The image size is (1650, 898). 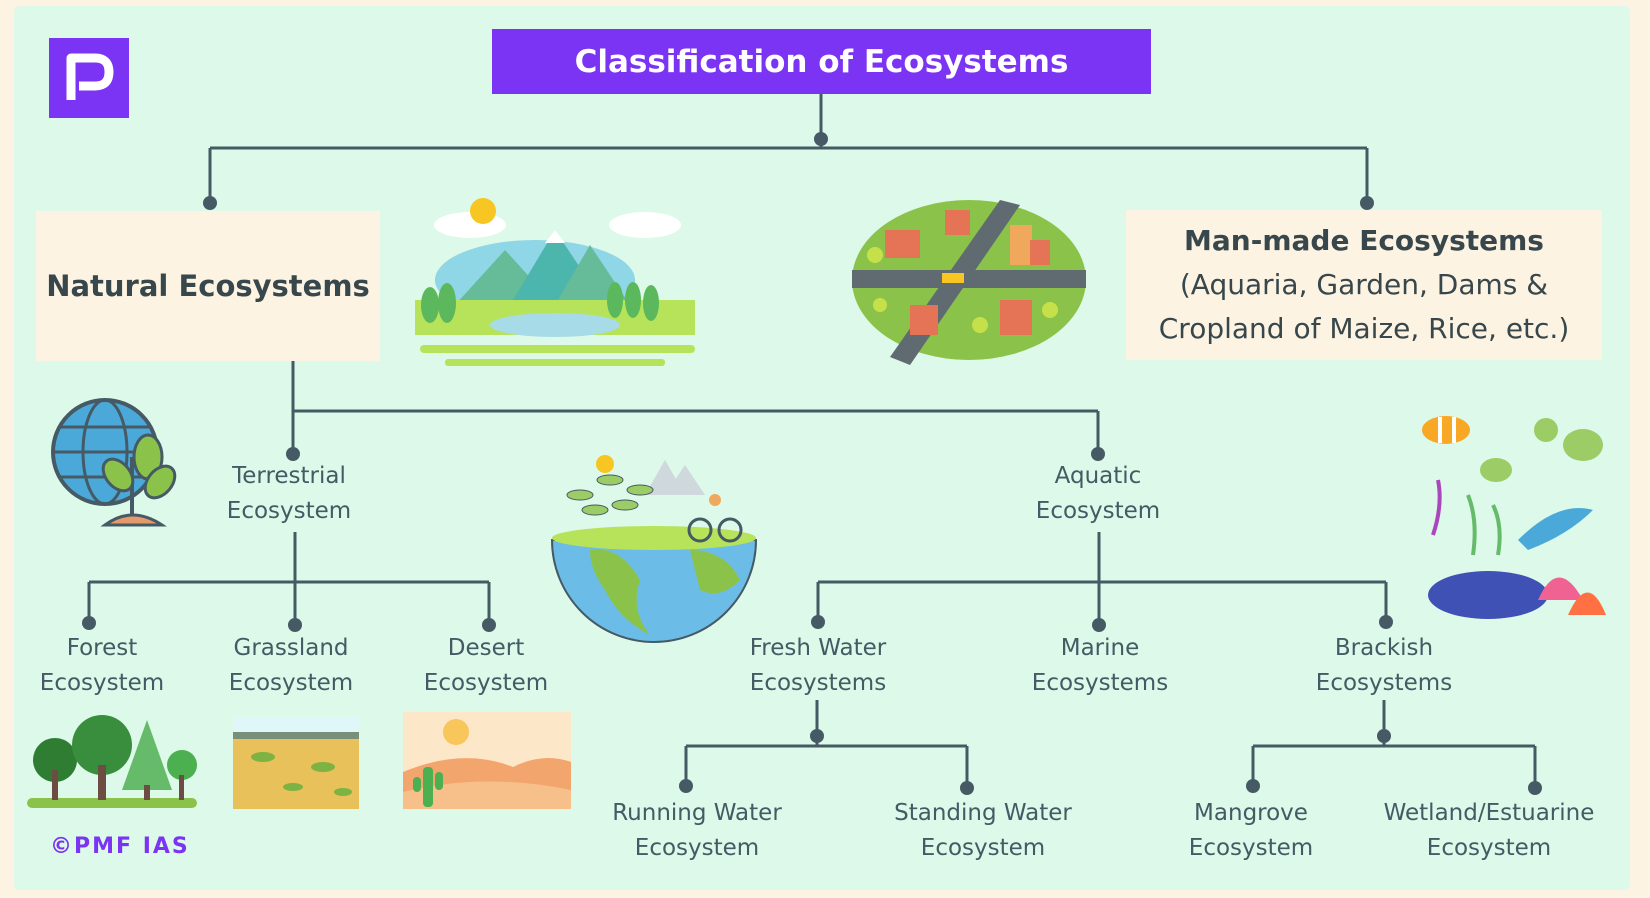 I want to click on brackish-line2: Ecosystems, so click(x=1384, y=683).